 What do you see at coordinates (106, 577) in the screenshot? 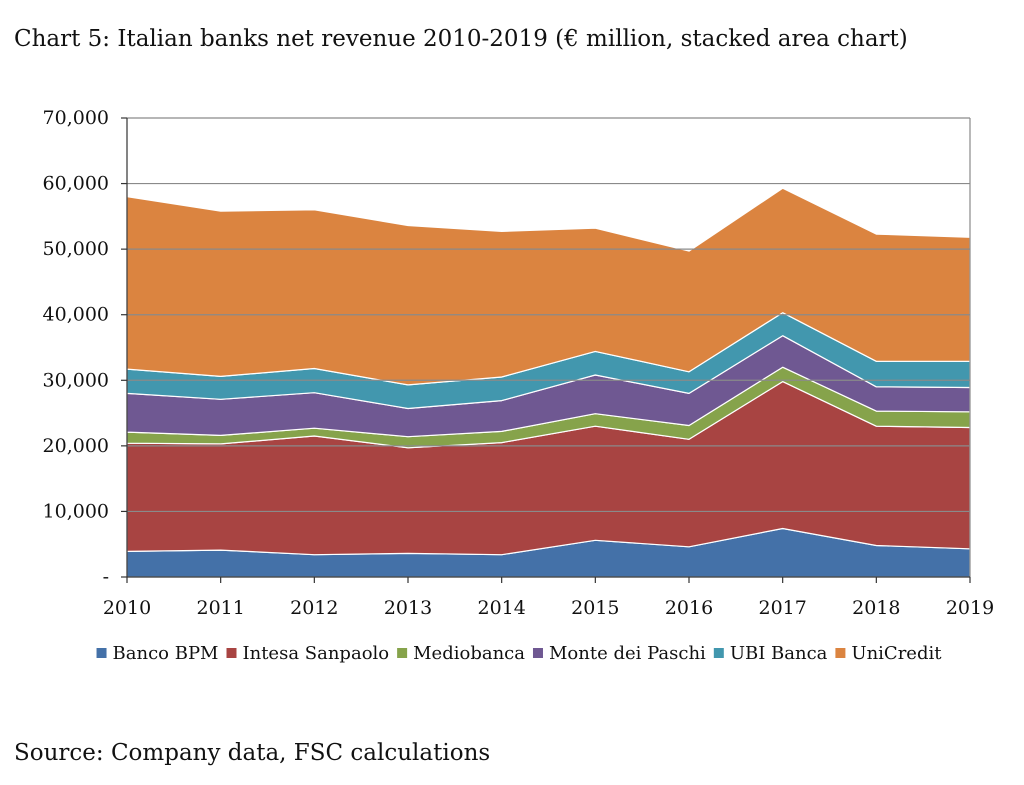
I see `y-tick-label: -` at bounding box center [106, 577].